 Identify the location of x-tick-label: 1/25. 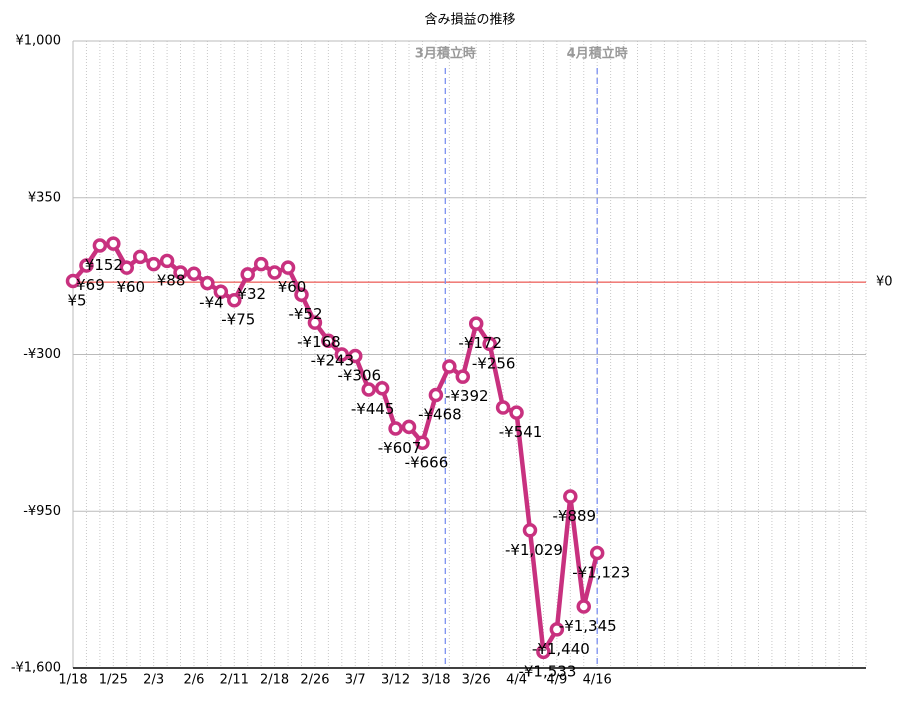
(113, 680).